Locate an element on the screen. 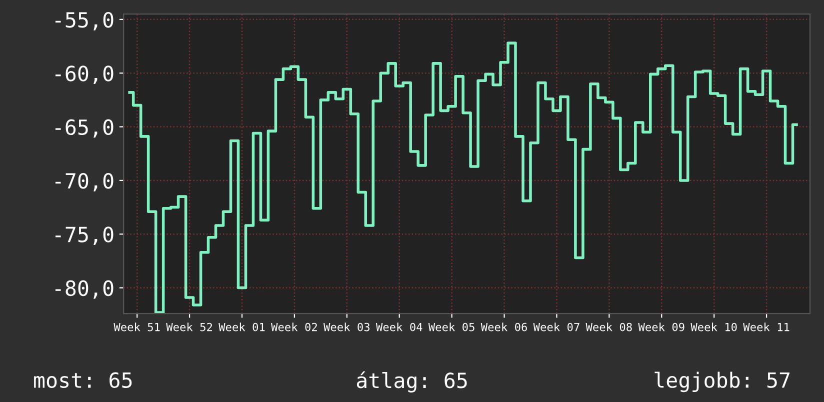  x-tick-label: Week 09 is located at coordinates (661, 327).